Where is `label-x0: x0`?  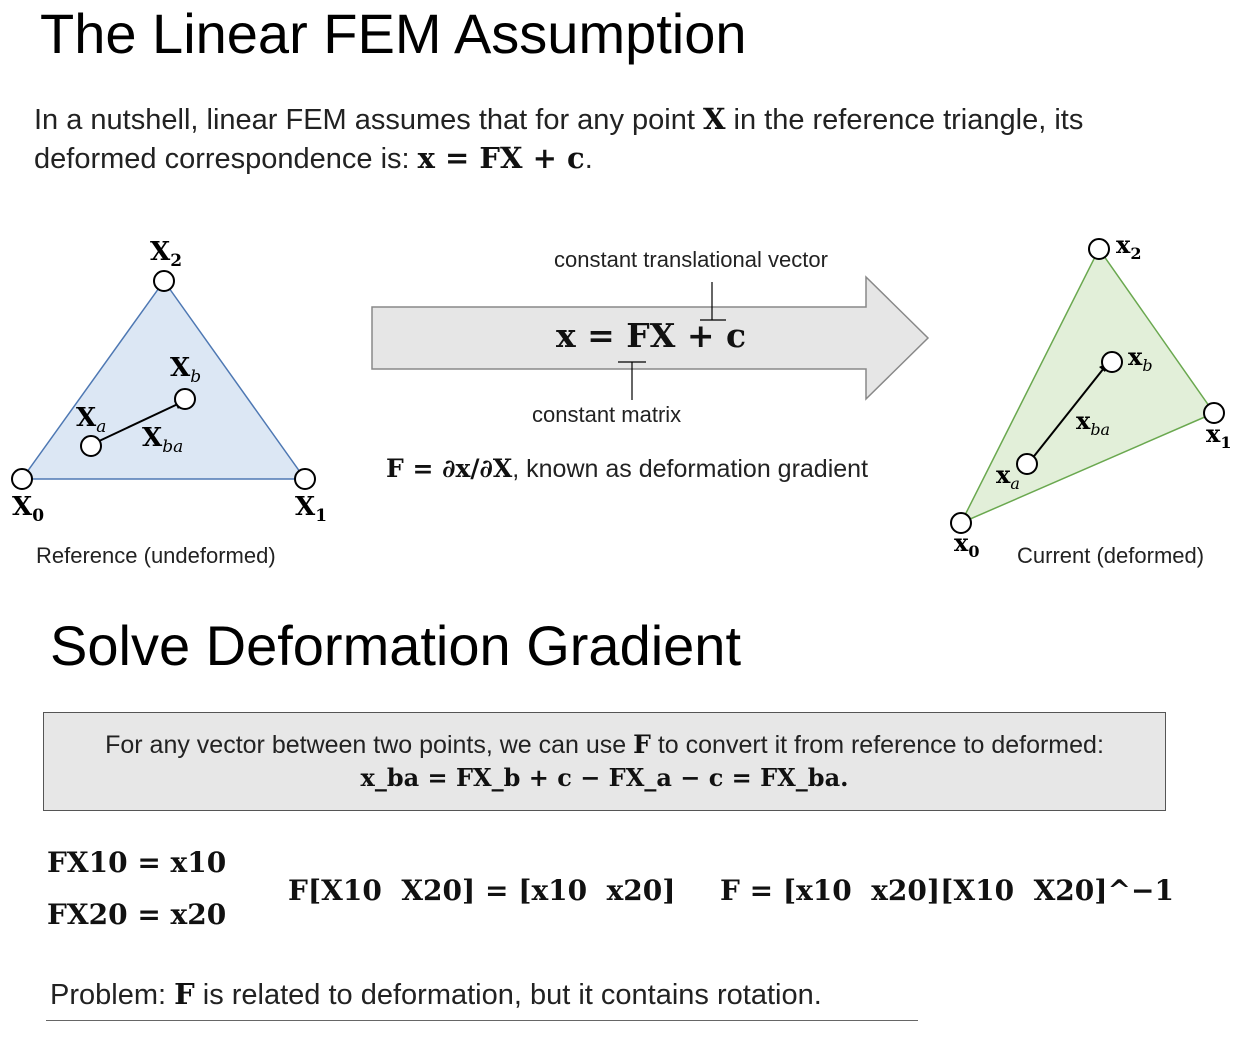 label-x0: x0 is located at coordinates (966, 544).